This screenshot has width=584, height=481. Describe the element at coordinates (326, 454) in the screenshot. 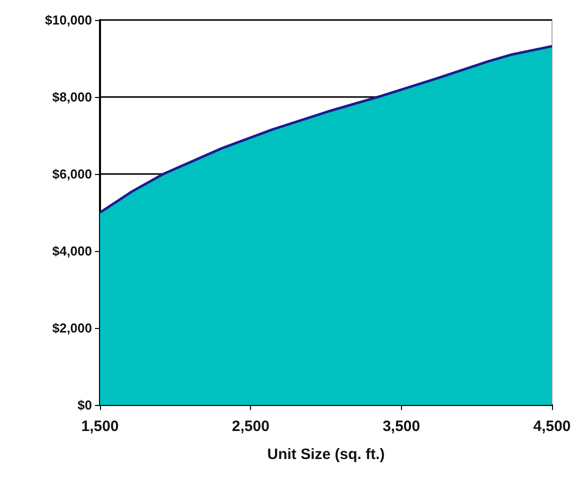

I see `x-axis-title: Unit Size (sq. ft.)` at that location.